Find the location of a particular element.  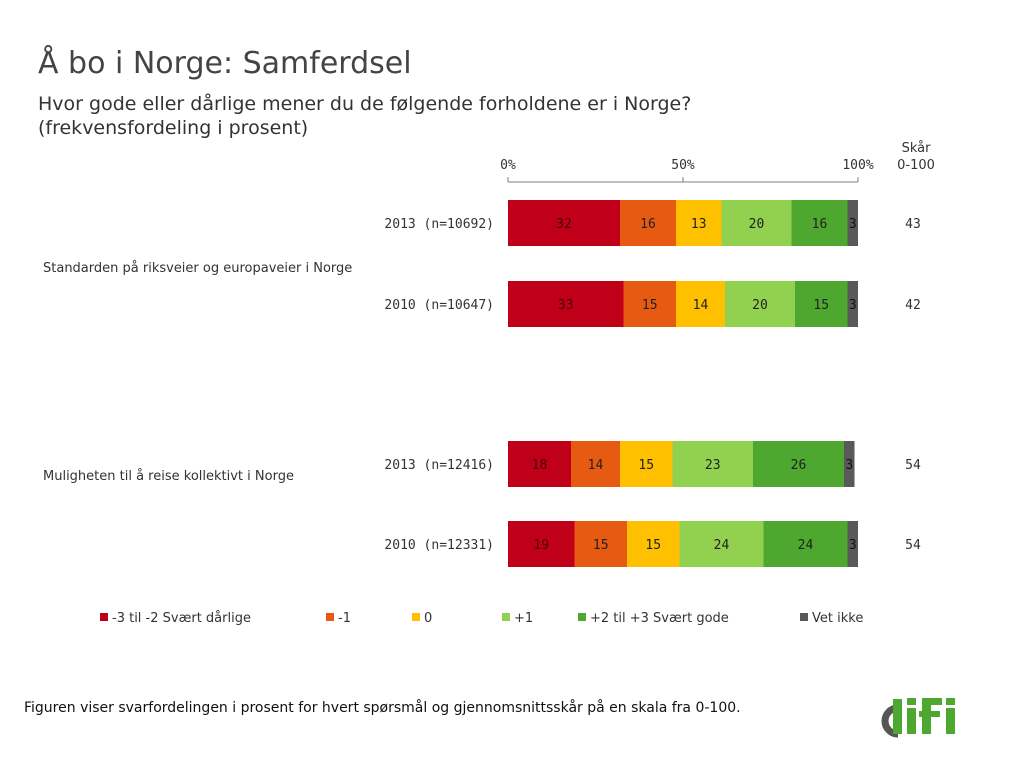

legend-label: +2 til +3 Svært gode is located at coordinates (659, 618).